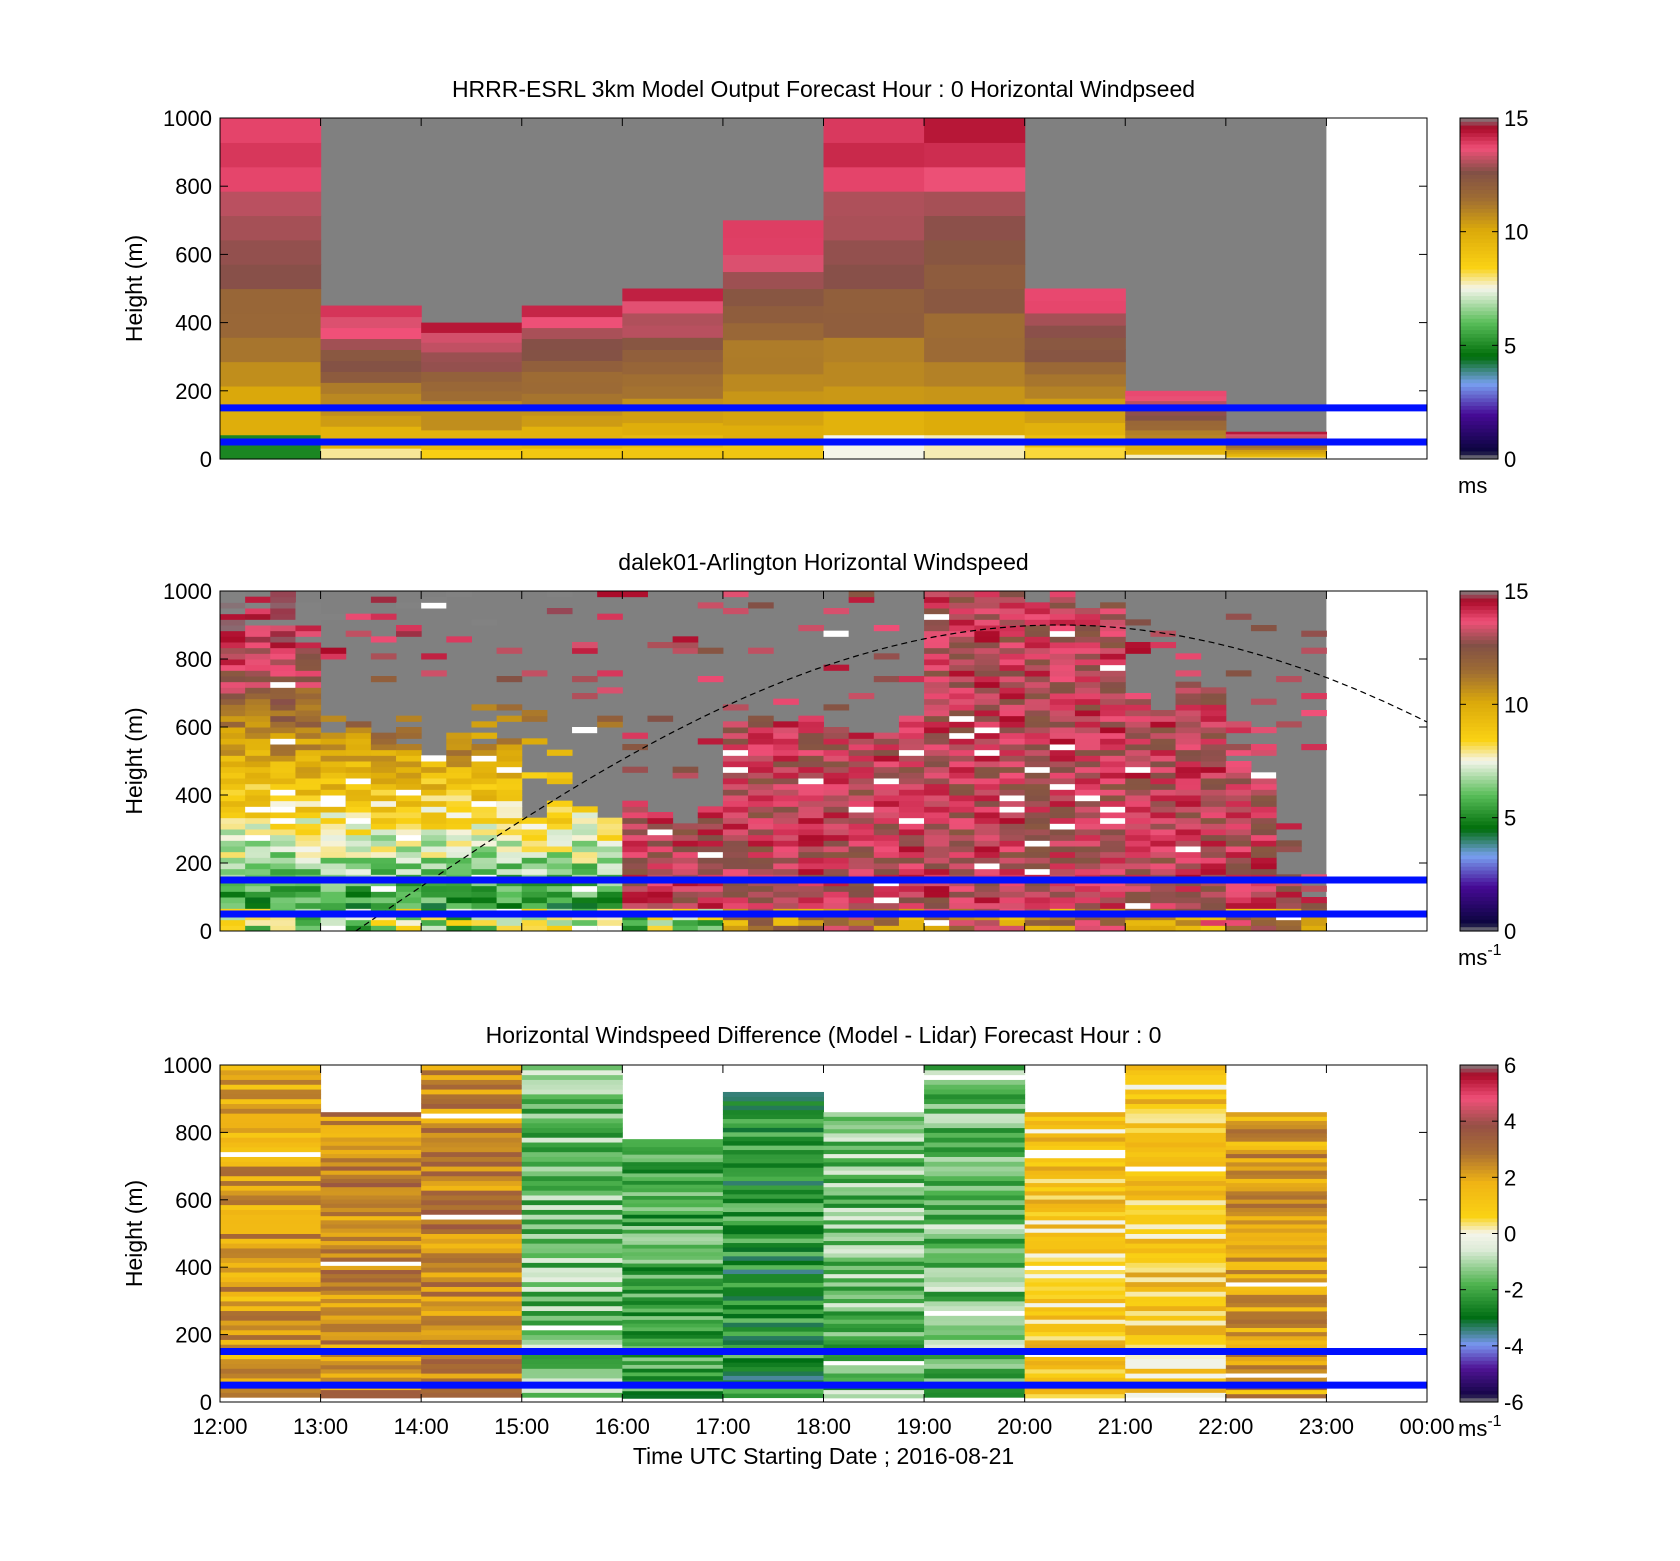  Describe the element at coordinates (874, 374) in the screenshot. I see `model-cell` at that location.